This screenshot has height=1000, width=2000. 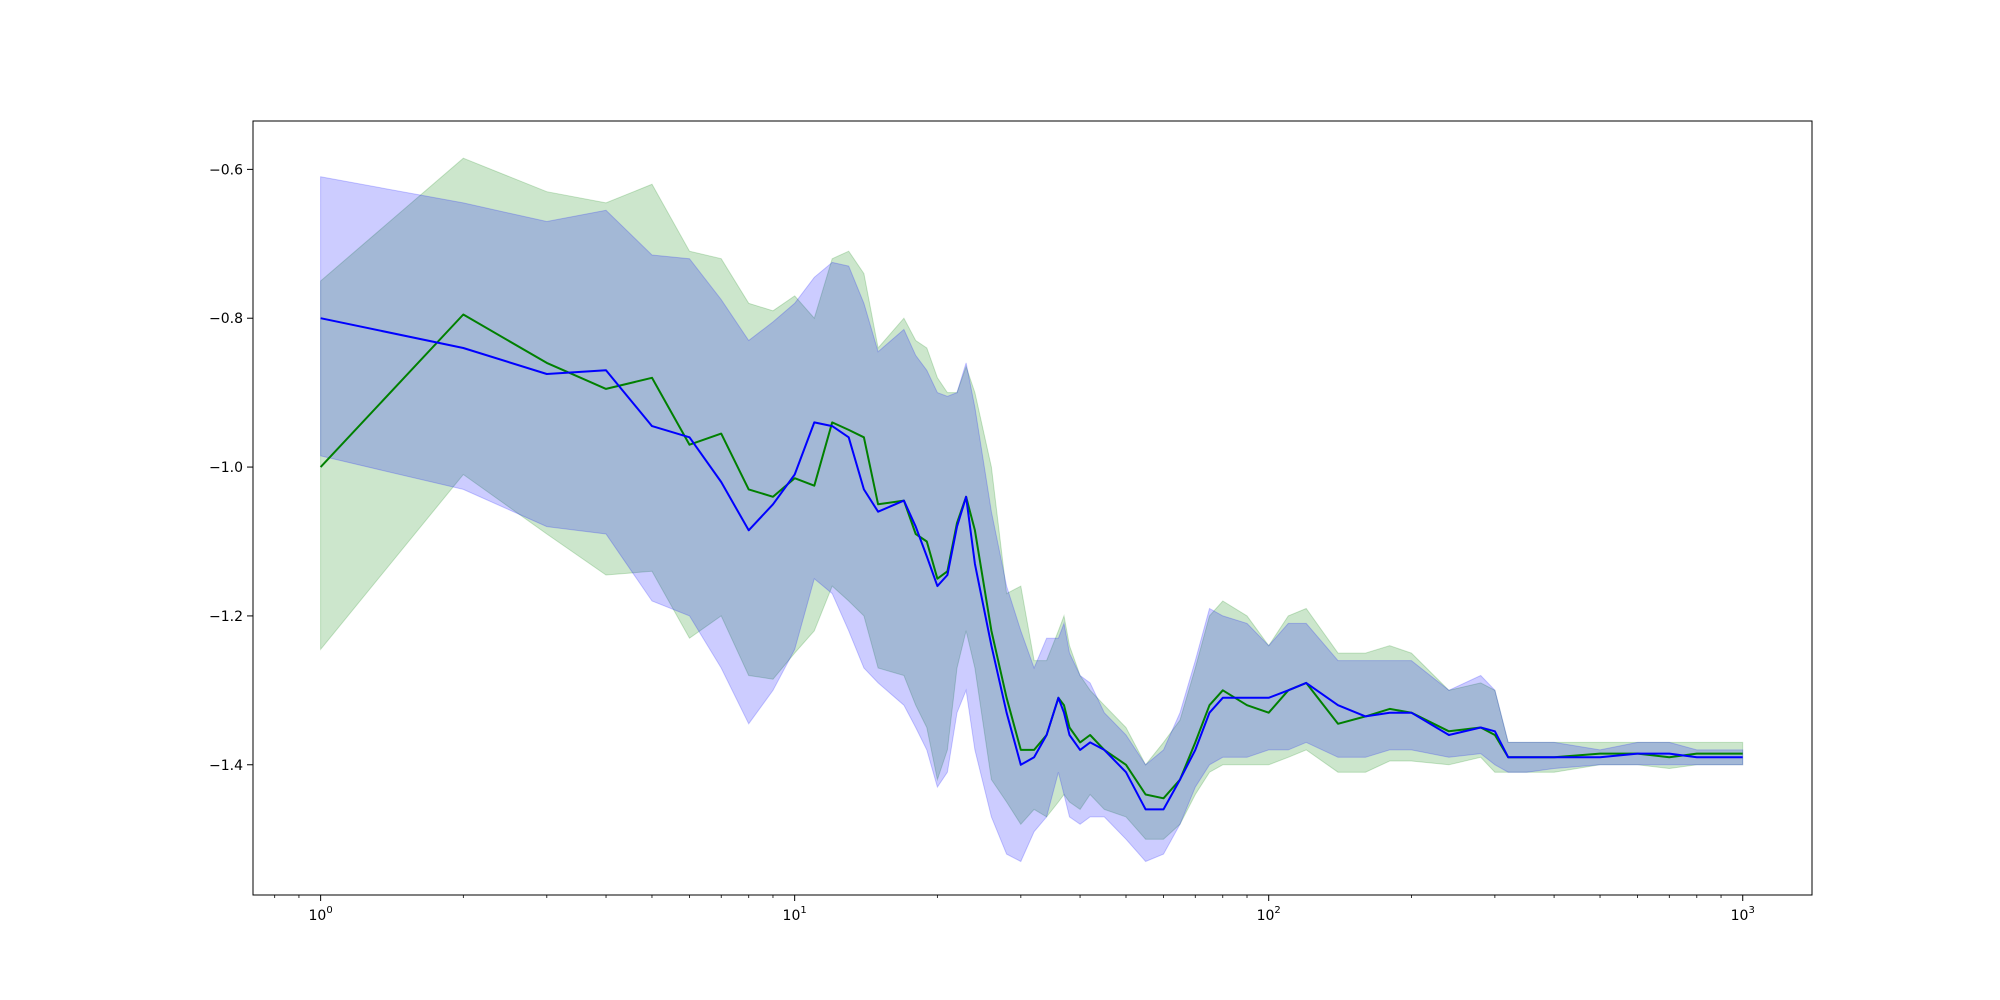 What do you see at coordinates (1269, 914) in the screenshot?
I see `x-tick-label: 10²` at bounding box center [1269, 914].